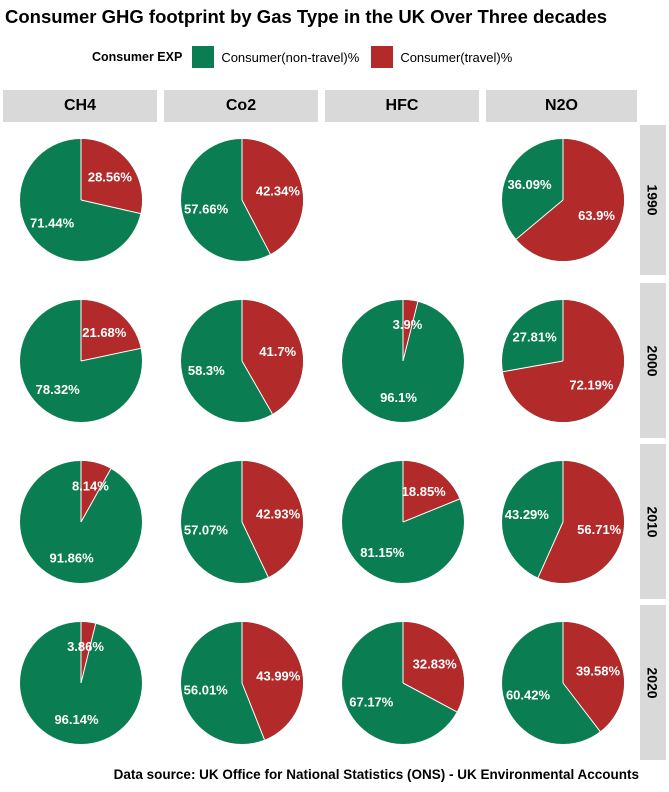 Image resolution: width=669 pixels, height=792 pixels. Describe the element at coordinates (110, 207) in the screenshot. I see `slice-separator-ch4-1990` at that location.